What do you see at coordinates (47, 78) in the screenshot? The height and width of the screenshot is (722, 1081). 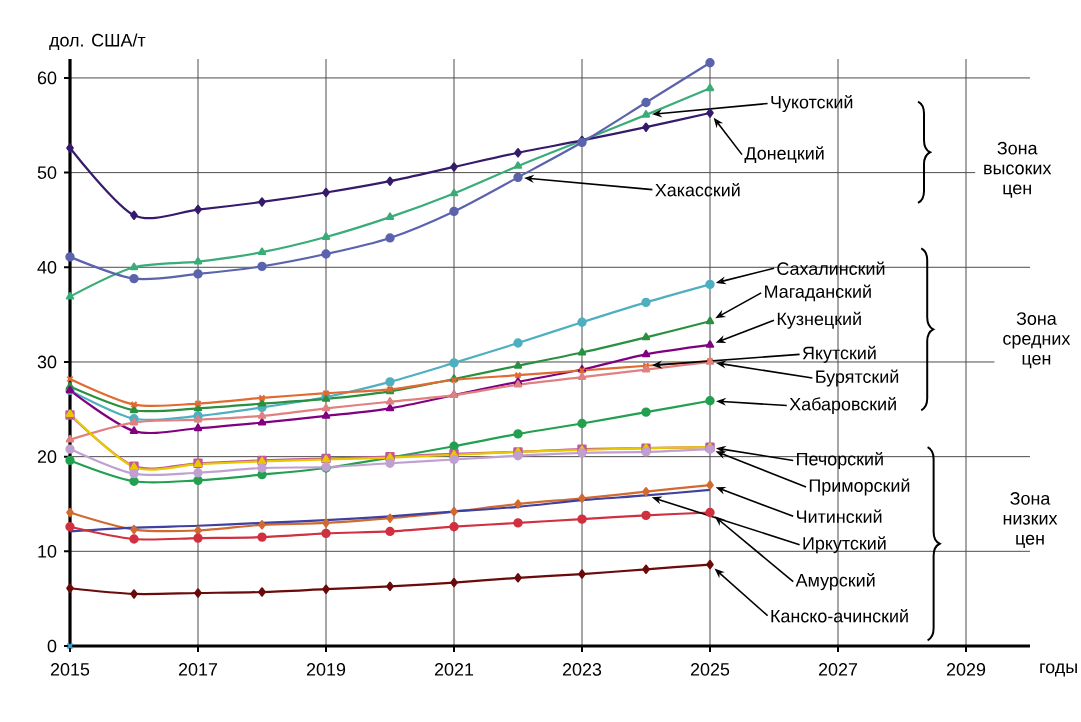 I see `y-tick-label: 60` at bounding box center [47, 78].